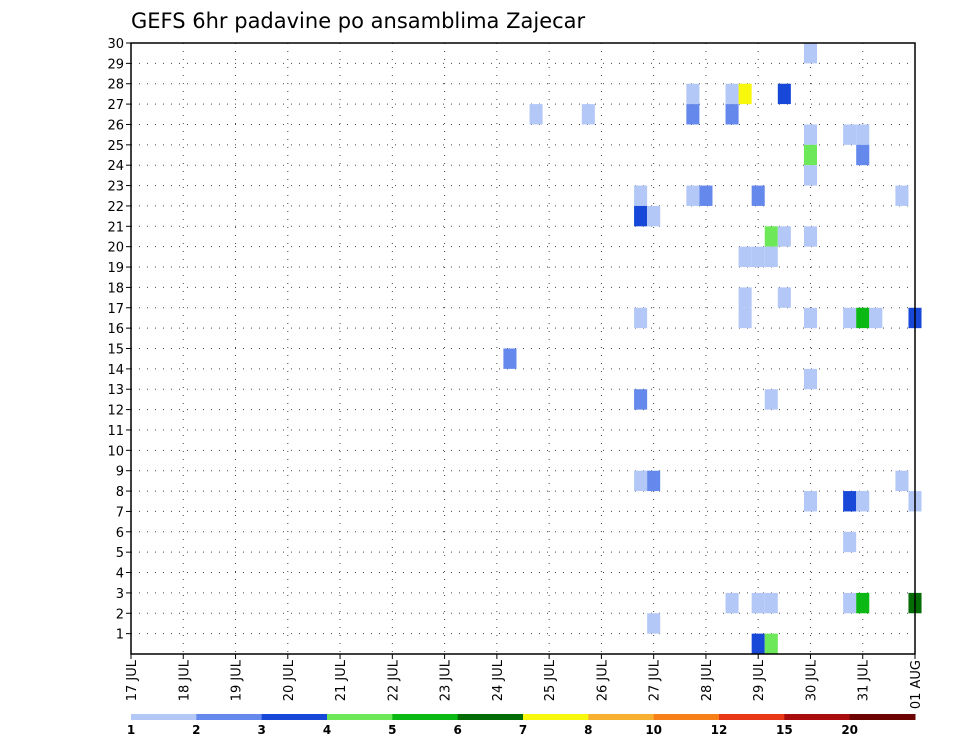  I want to click on colorbar-label: 10, so click(653, 730).